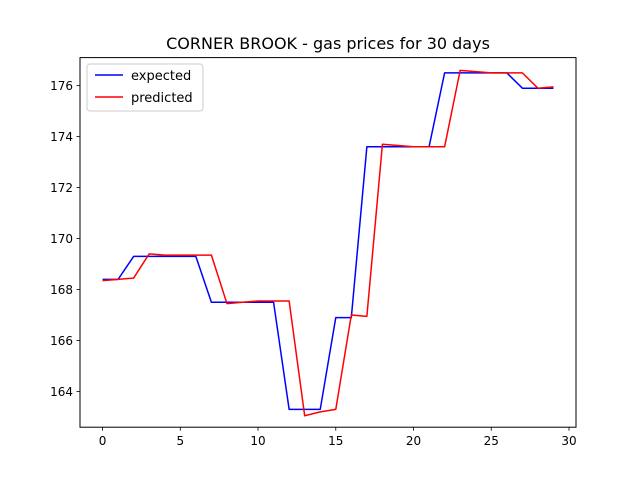 This screenshot has width=640, height=480. What do you see at coordinates (61, 137) in the screenshot?
I see `y-tick-label: 174` at bounding box center [61, 137].